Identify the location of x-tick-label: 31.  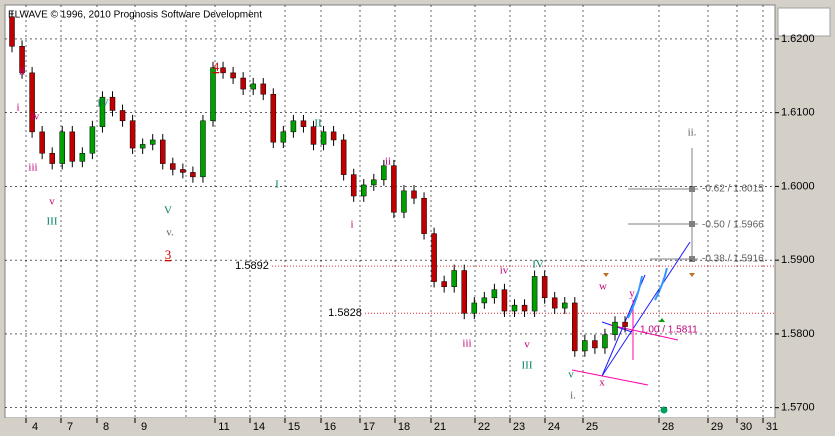
(772, 427).